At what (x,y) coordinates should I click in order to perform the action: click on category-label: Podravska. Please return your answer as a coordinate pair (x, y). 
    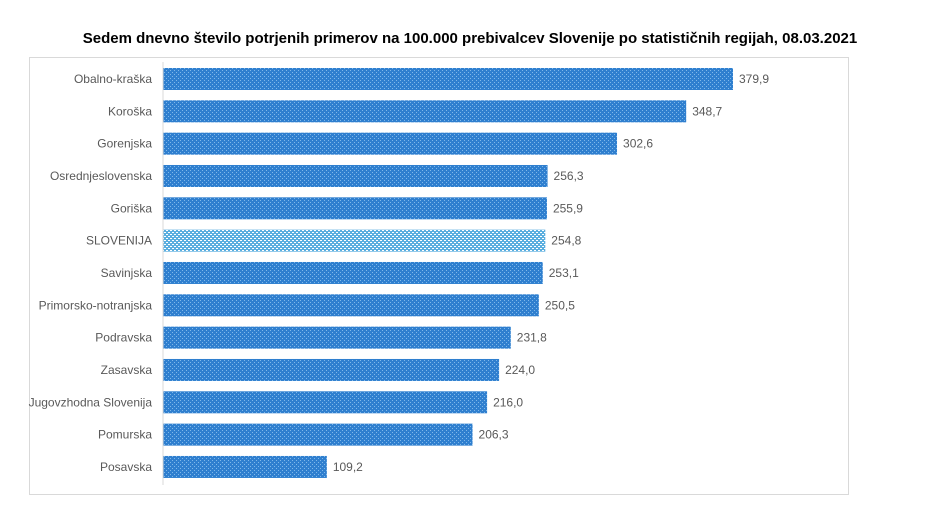
    Looking at the image, I should click on (123, 338).